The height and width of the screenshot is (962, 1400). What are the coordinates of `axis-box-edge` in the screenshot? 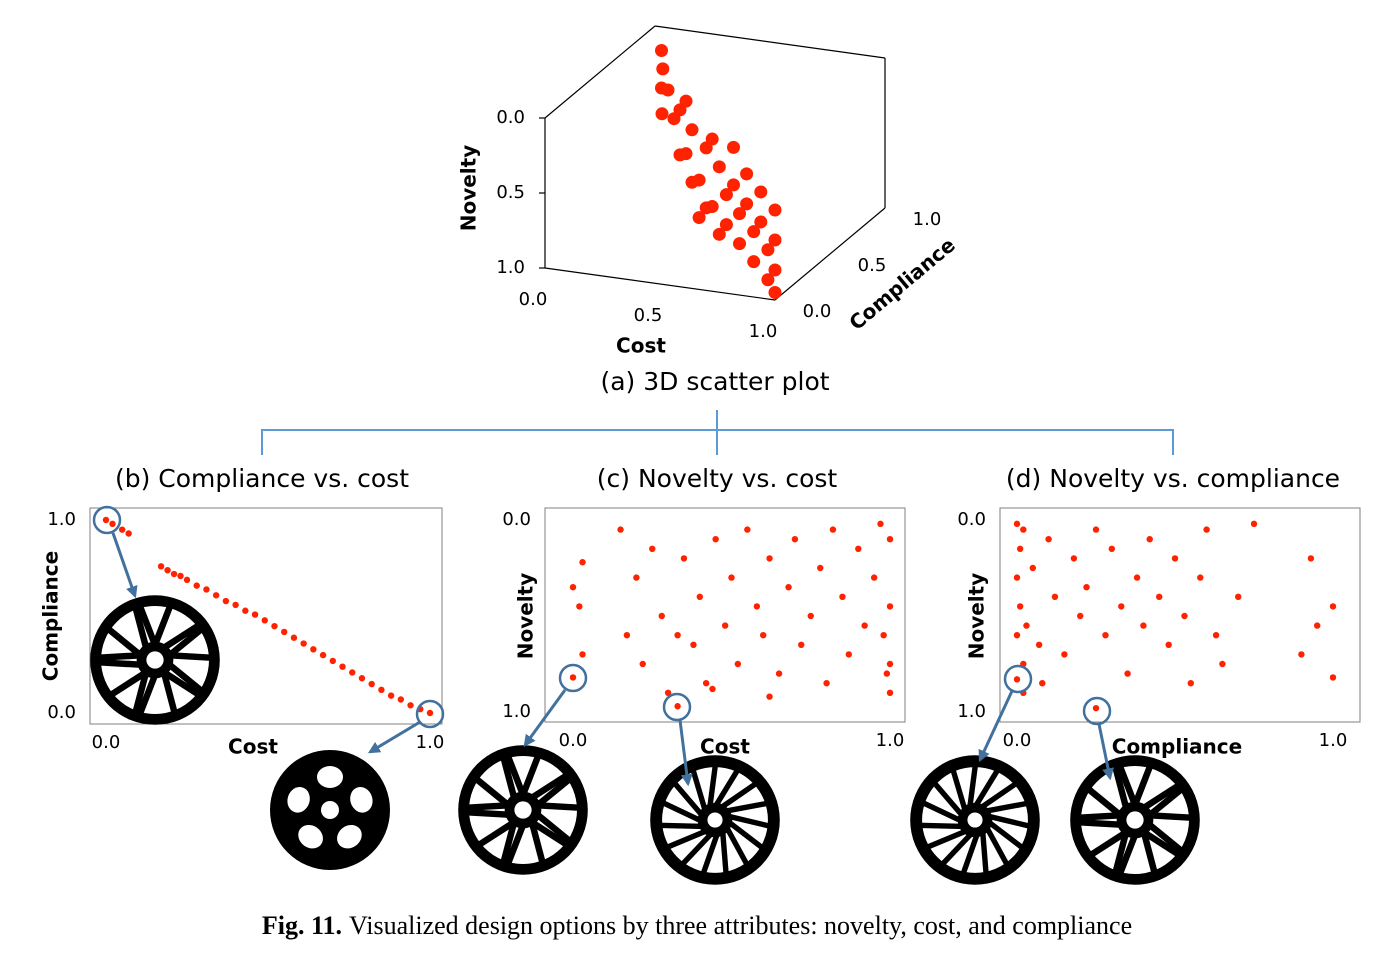 It's located at (660, 284).